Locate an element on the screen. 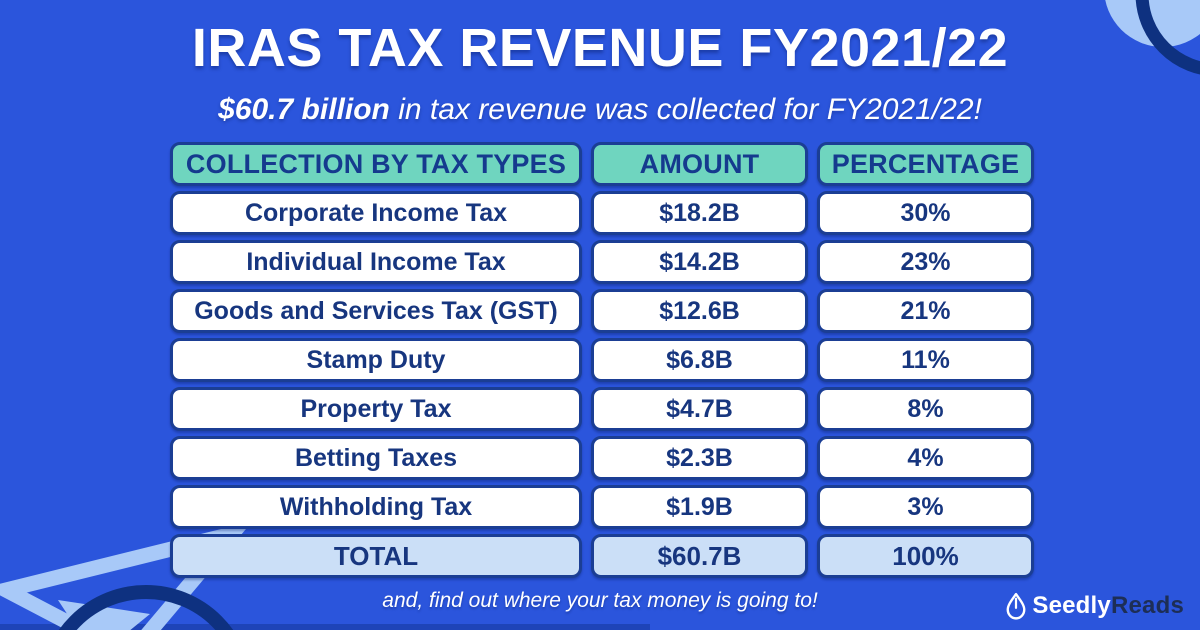  seedly-leaf-icon is located at coordinates (1016, 606).